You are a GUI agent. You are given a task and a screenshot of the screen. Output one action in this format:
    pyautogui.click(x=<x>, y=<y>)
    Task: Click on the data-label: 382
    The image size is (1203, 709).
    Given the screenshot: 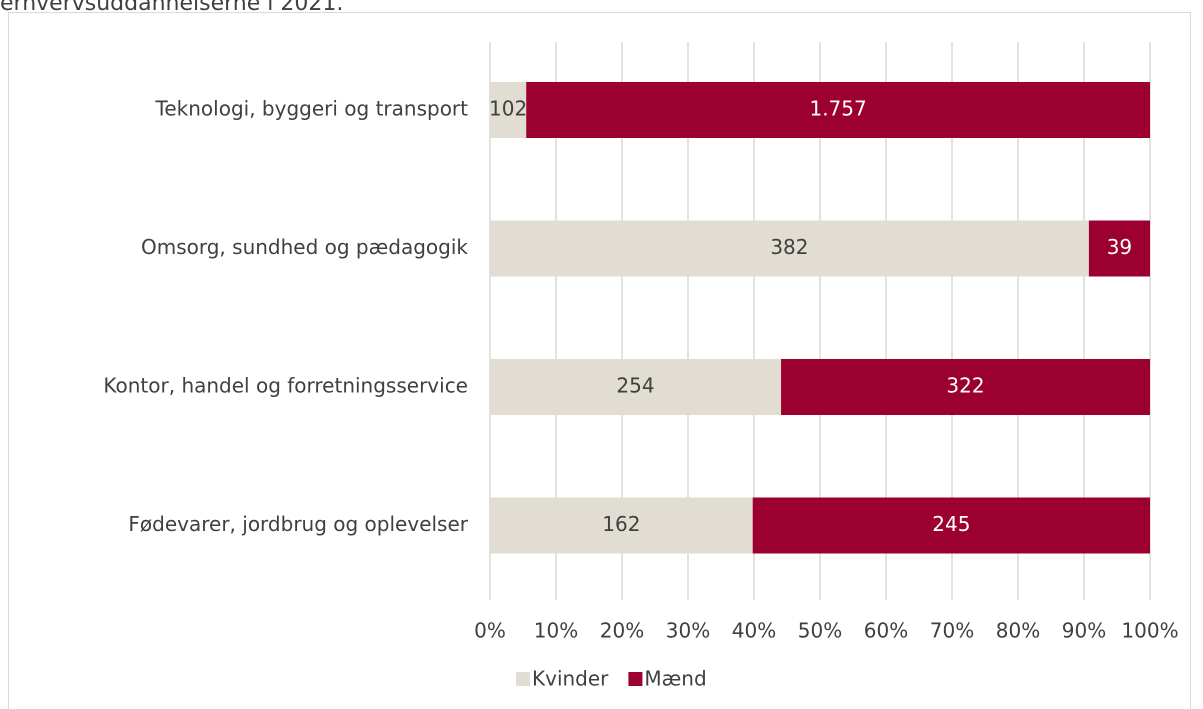 What is the action you would take?
    pyautogui.click(x=789, y=247)
    